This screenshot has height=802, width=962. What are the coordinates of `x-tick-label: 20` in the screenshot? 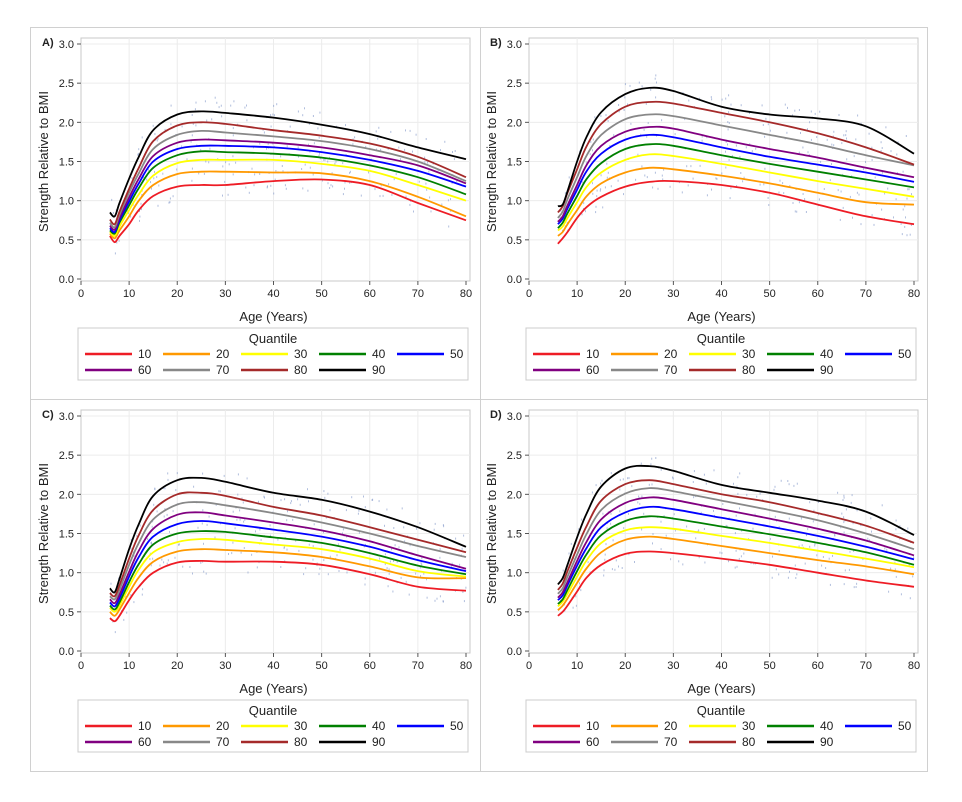 It's located at (625, 294).